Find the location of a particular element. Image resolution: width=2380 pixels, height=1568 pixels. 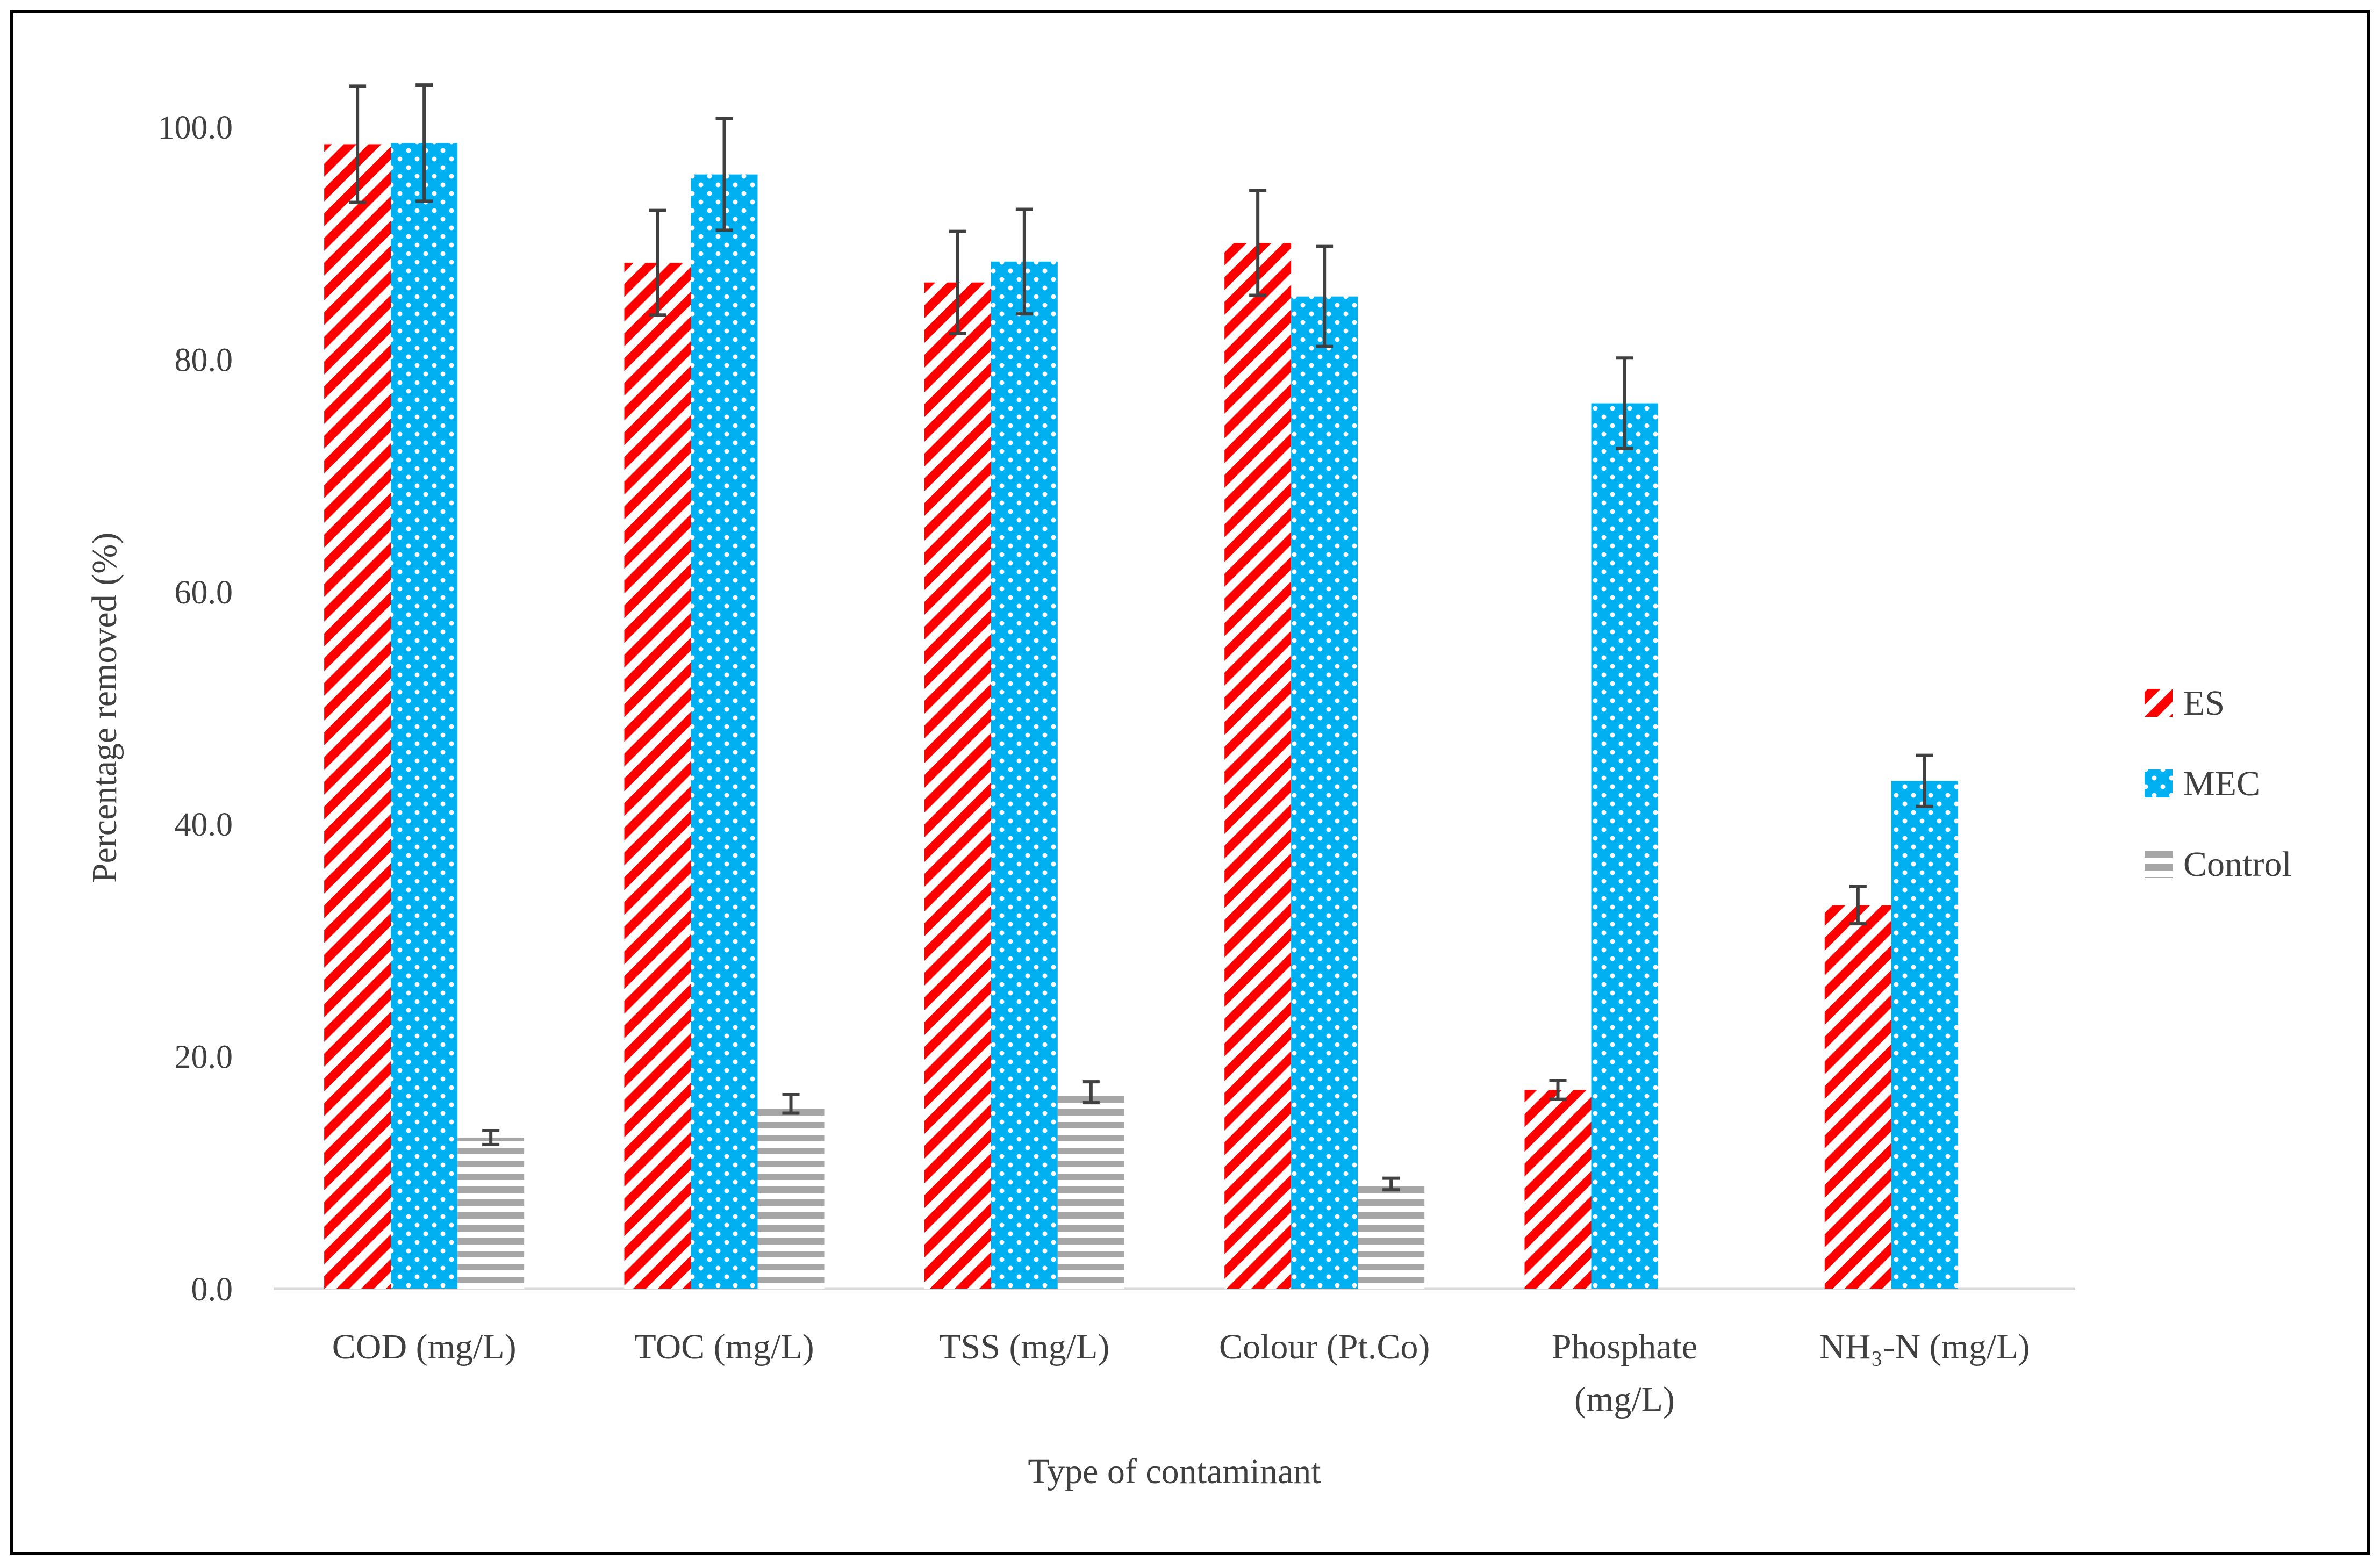

y-tick-label: 60.0 is located at coordinates (204, 592).